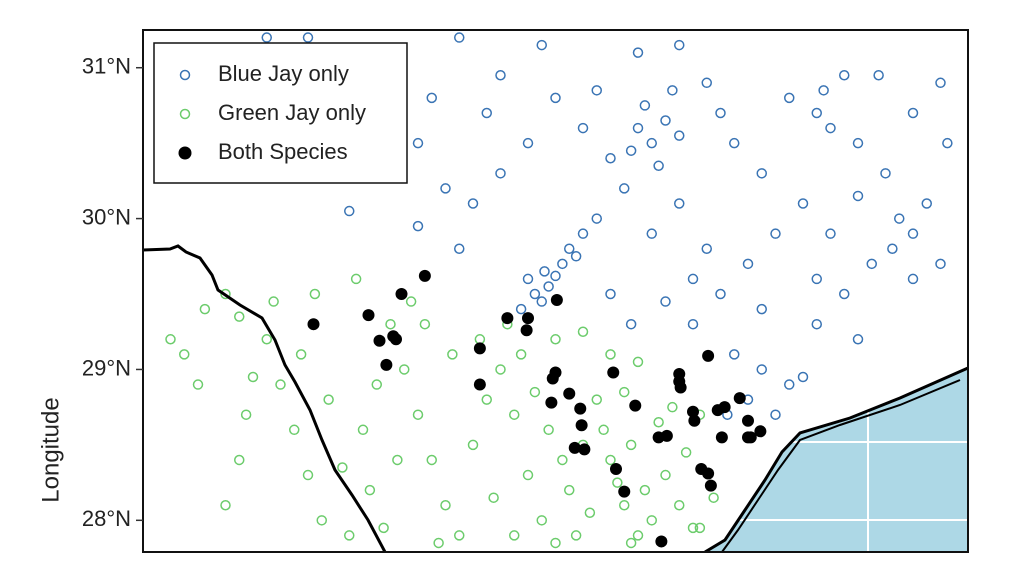 This screenshot has width=1012, height=574. What do you see at coordinates (283, 73) in the screenshot?
I see `legend-label: Blue Jay only` at bounding box center [283, 73].